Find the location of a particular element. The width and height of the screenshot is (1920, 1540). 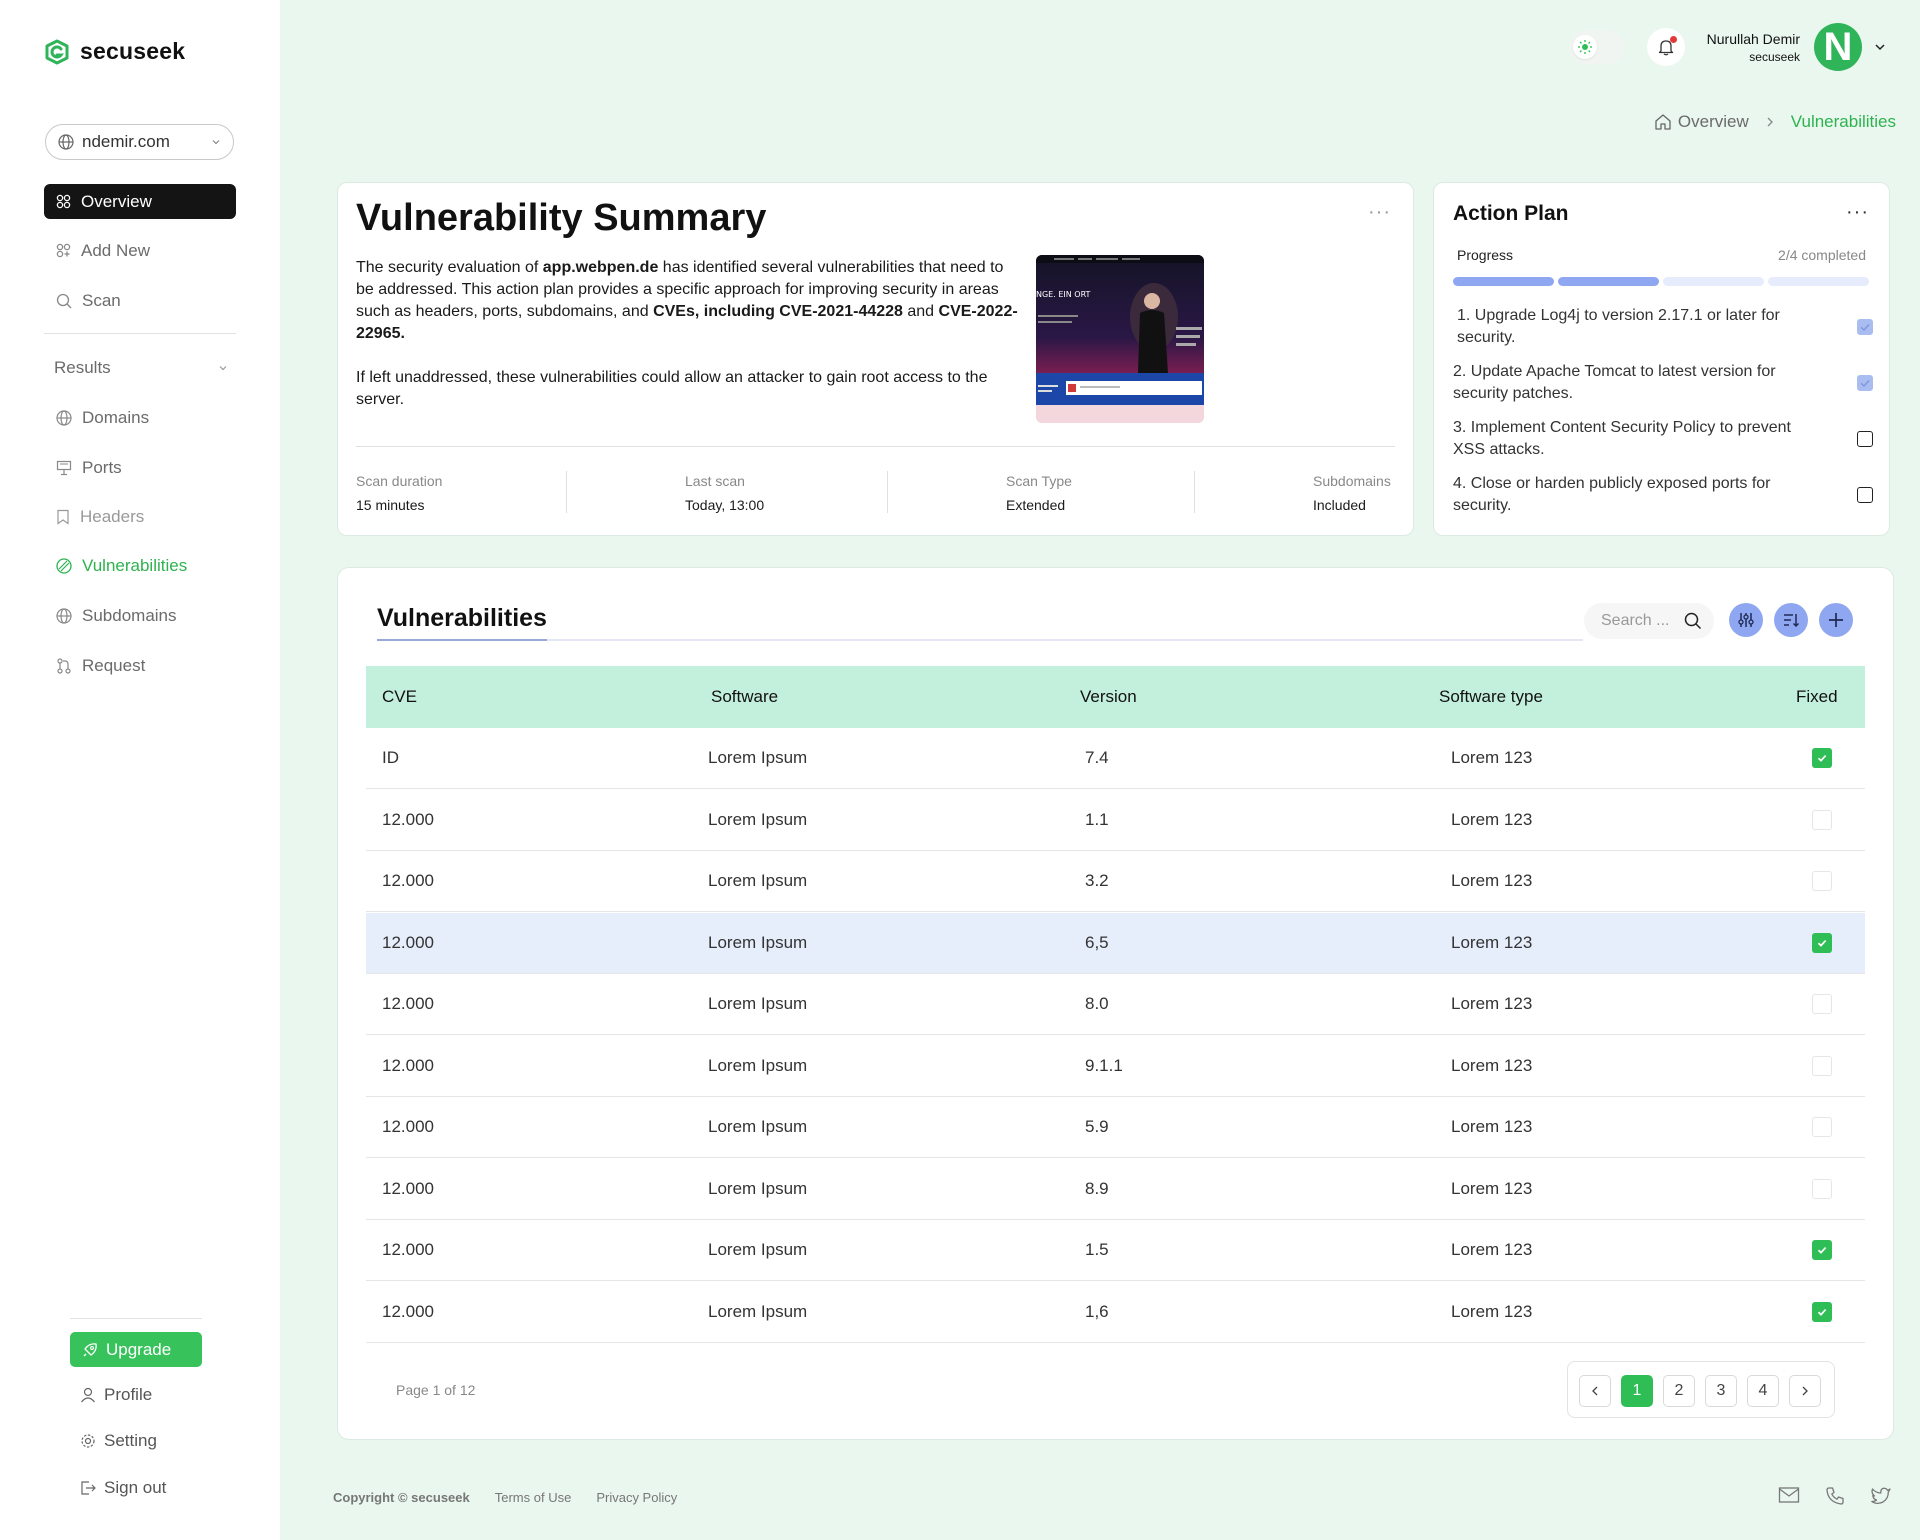

search-icon is located at coordinates (1693, 621).